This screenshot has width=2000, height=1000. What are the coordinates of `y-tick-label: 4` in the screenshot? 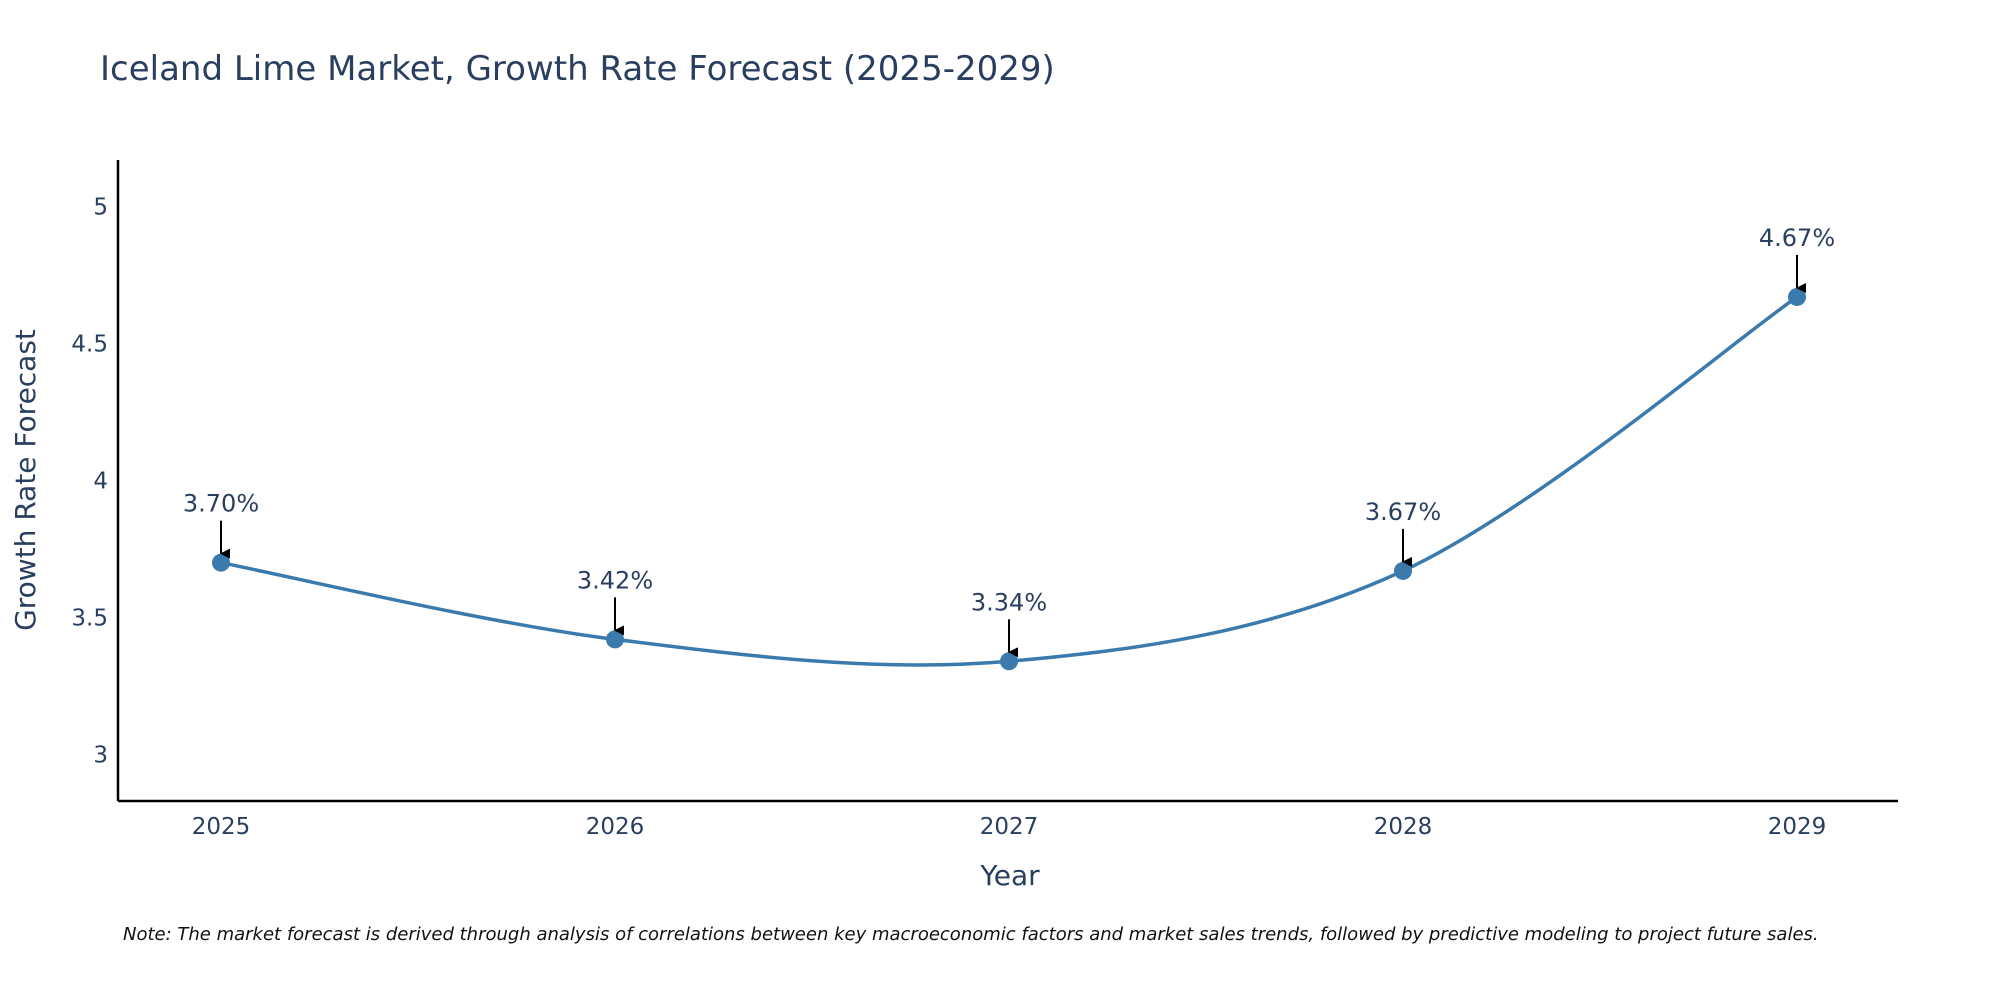 It's located at (100, 482).